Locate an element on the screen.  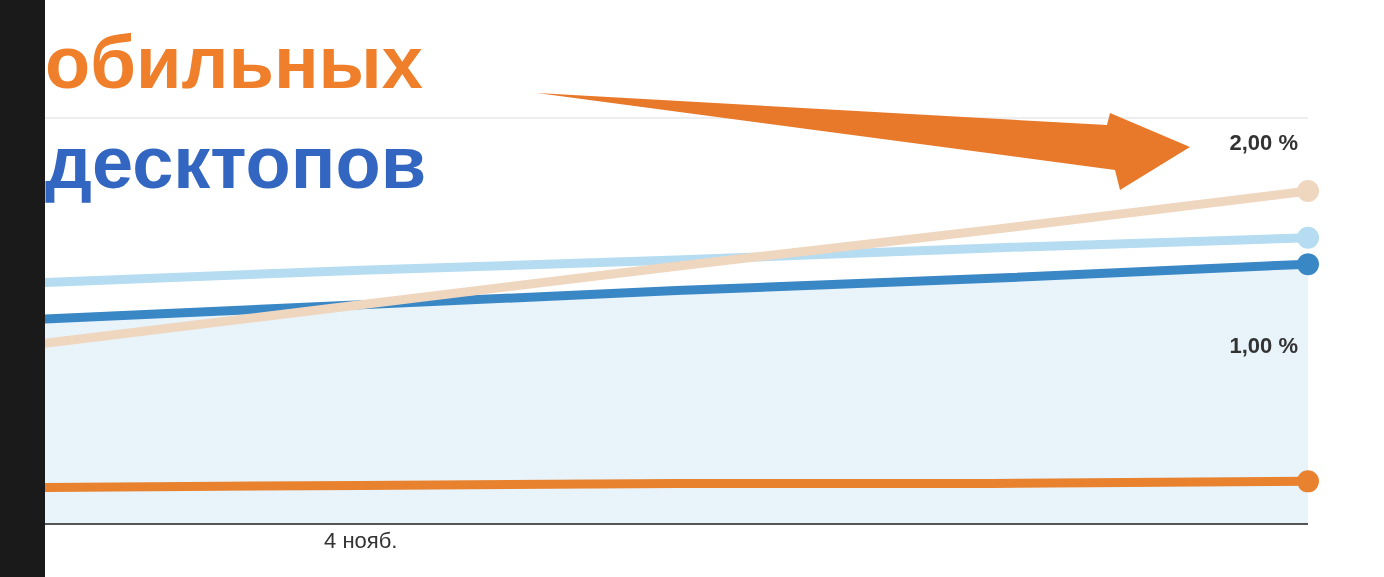
y-tick-label: 1,00 % is located at coordinates (1263, 345).